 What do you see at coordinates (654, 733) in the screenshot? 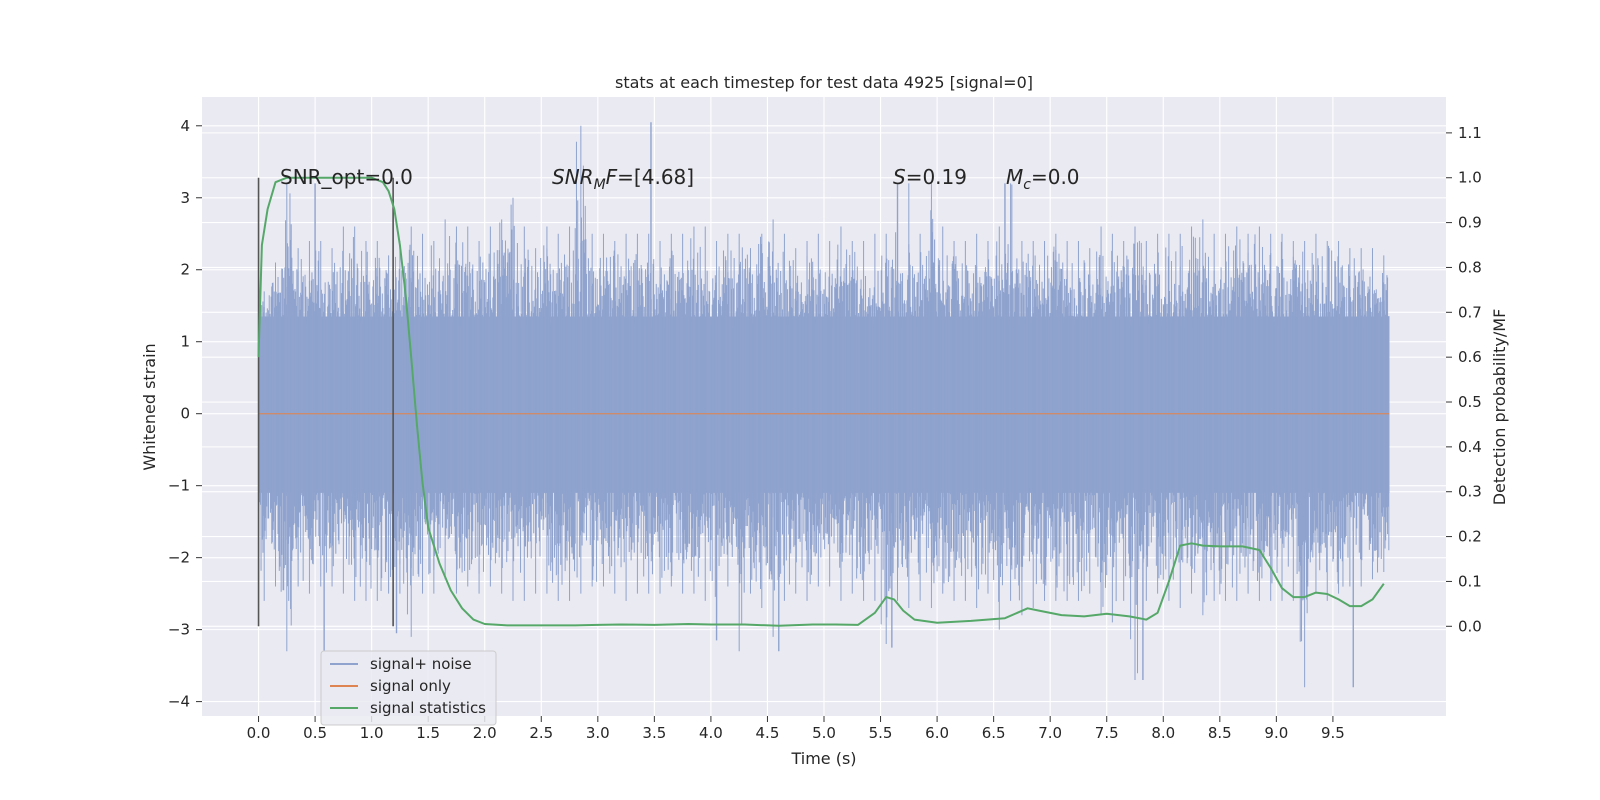
I see `x-tick-label: 3.5` at bounding box center [654, 733].